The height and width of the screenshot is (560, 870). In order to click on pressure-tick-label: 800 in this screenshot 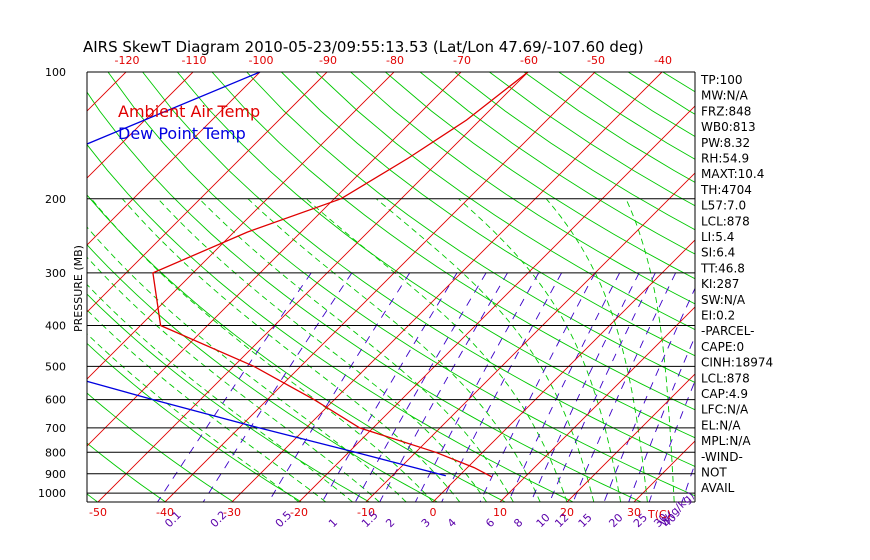, I will do `click(55, 452)`.